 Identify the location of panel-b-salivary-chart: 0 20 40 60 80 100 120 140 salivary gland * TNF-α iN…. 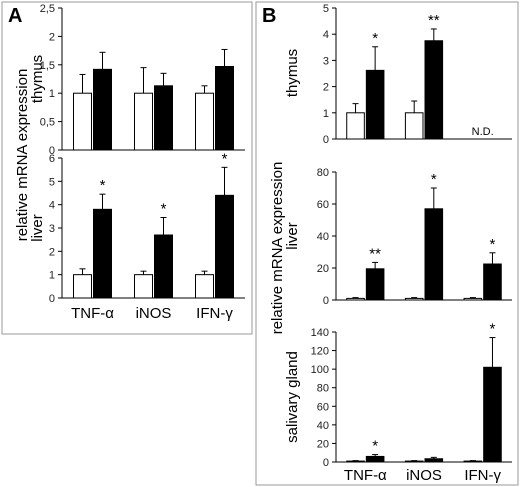
(398, 402).